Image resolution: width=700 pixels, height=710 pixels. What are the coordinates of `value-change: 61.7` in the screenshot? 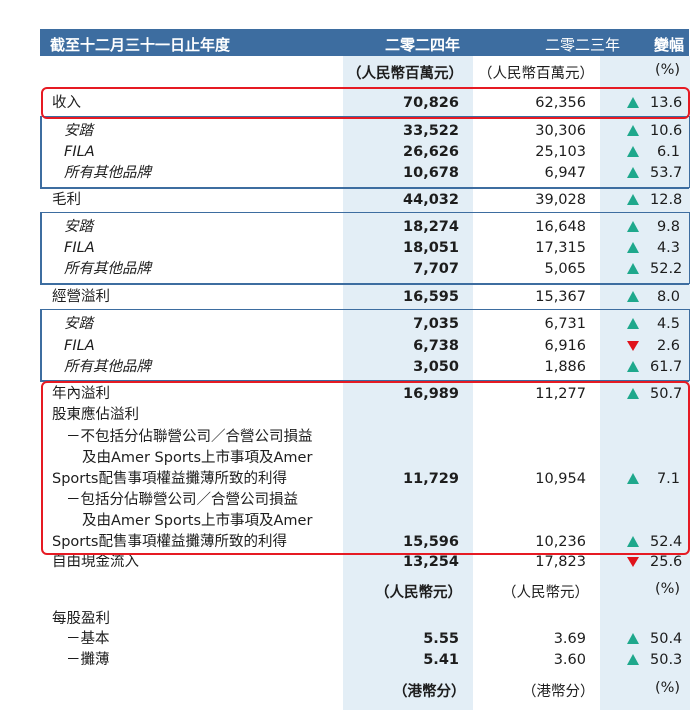 It's located at (666, 367).